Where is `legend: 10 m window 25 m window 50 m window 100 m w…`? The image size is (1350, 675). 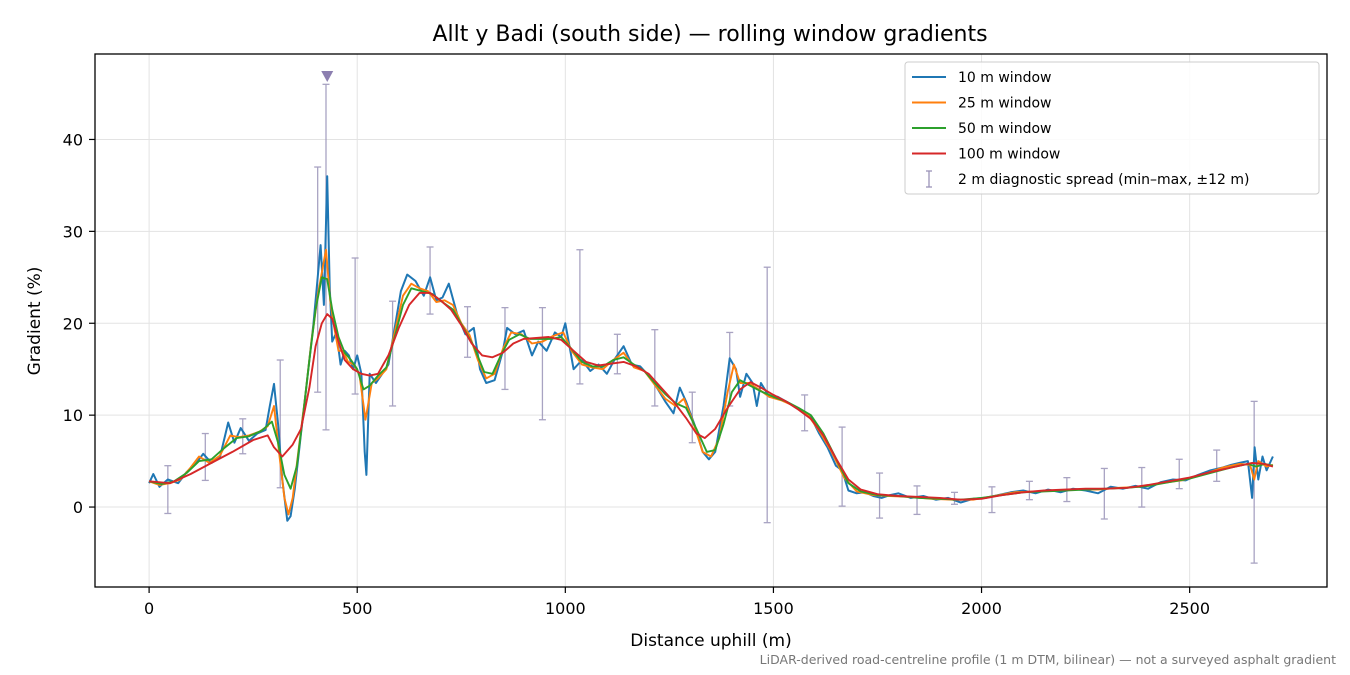
legend: 10 m window 25 m window 50 m window 100 m w… is located at coordinates (1112, 128).